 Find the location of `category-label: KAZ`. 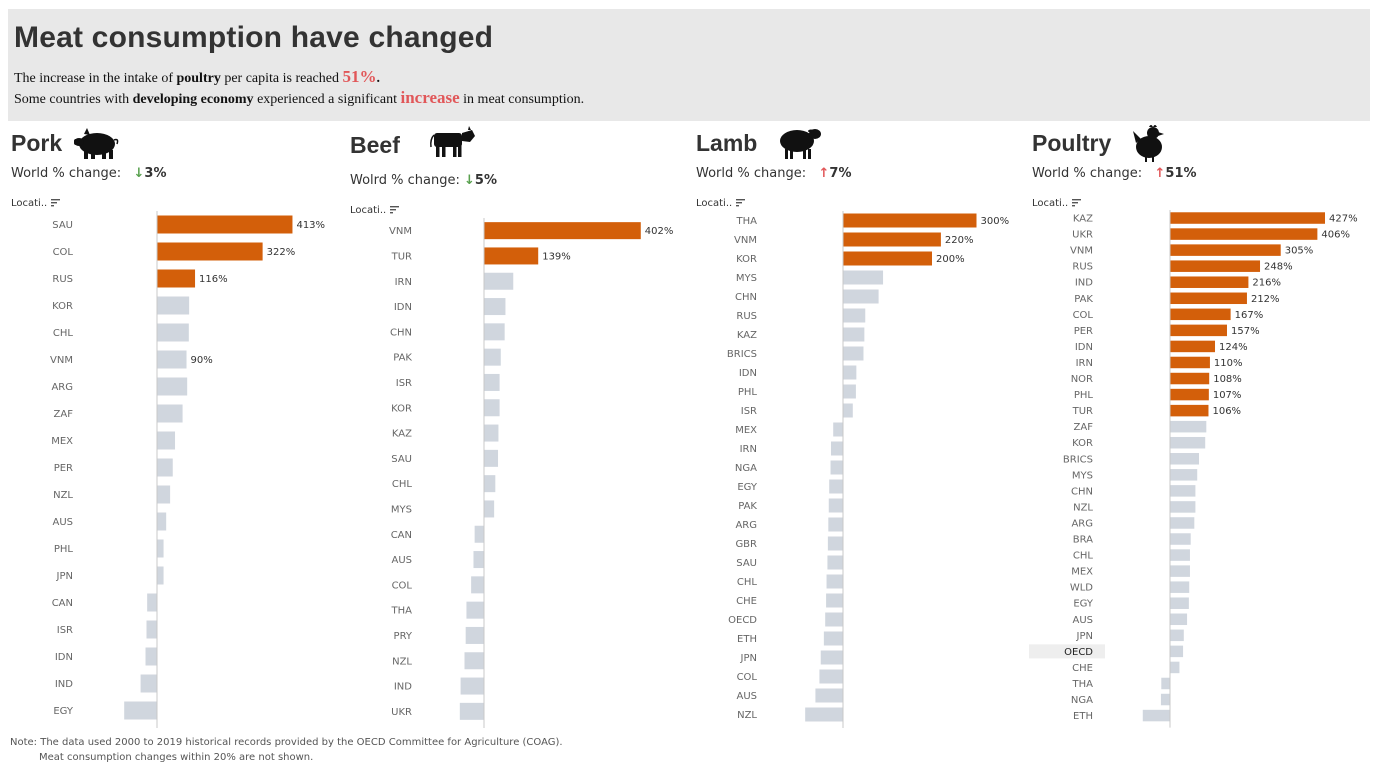

category-label: KAZ is located at coordinates (402, 434).